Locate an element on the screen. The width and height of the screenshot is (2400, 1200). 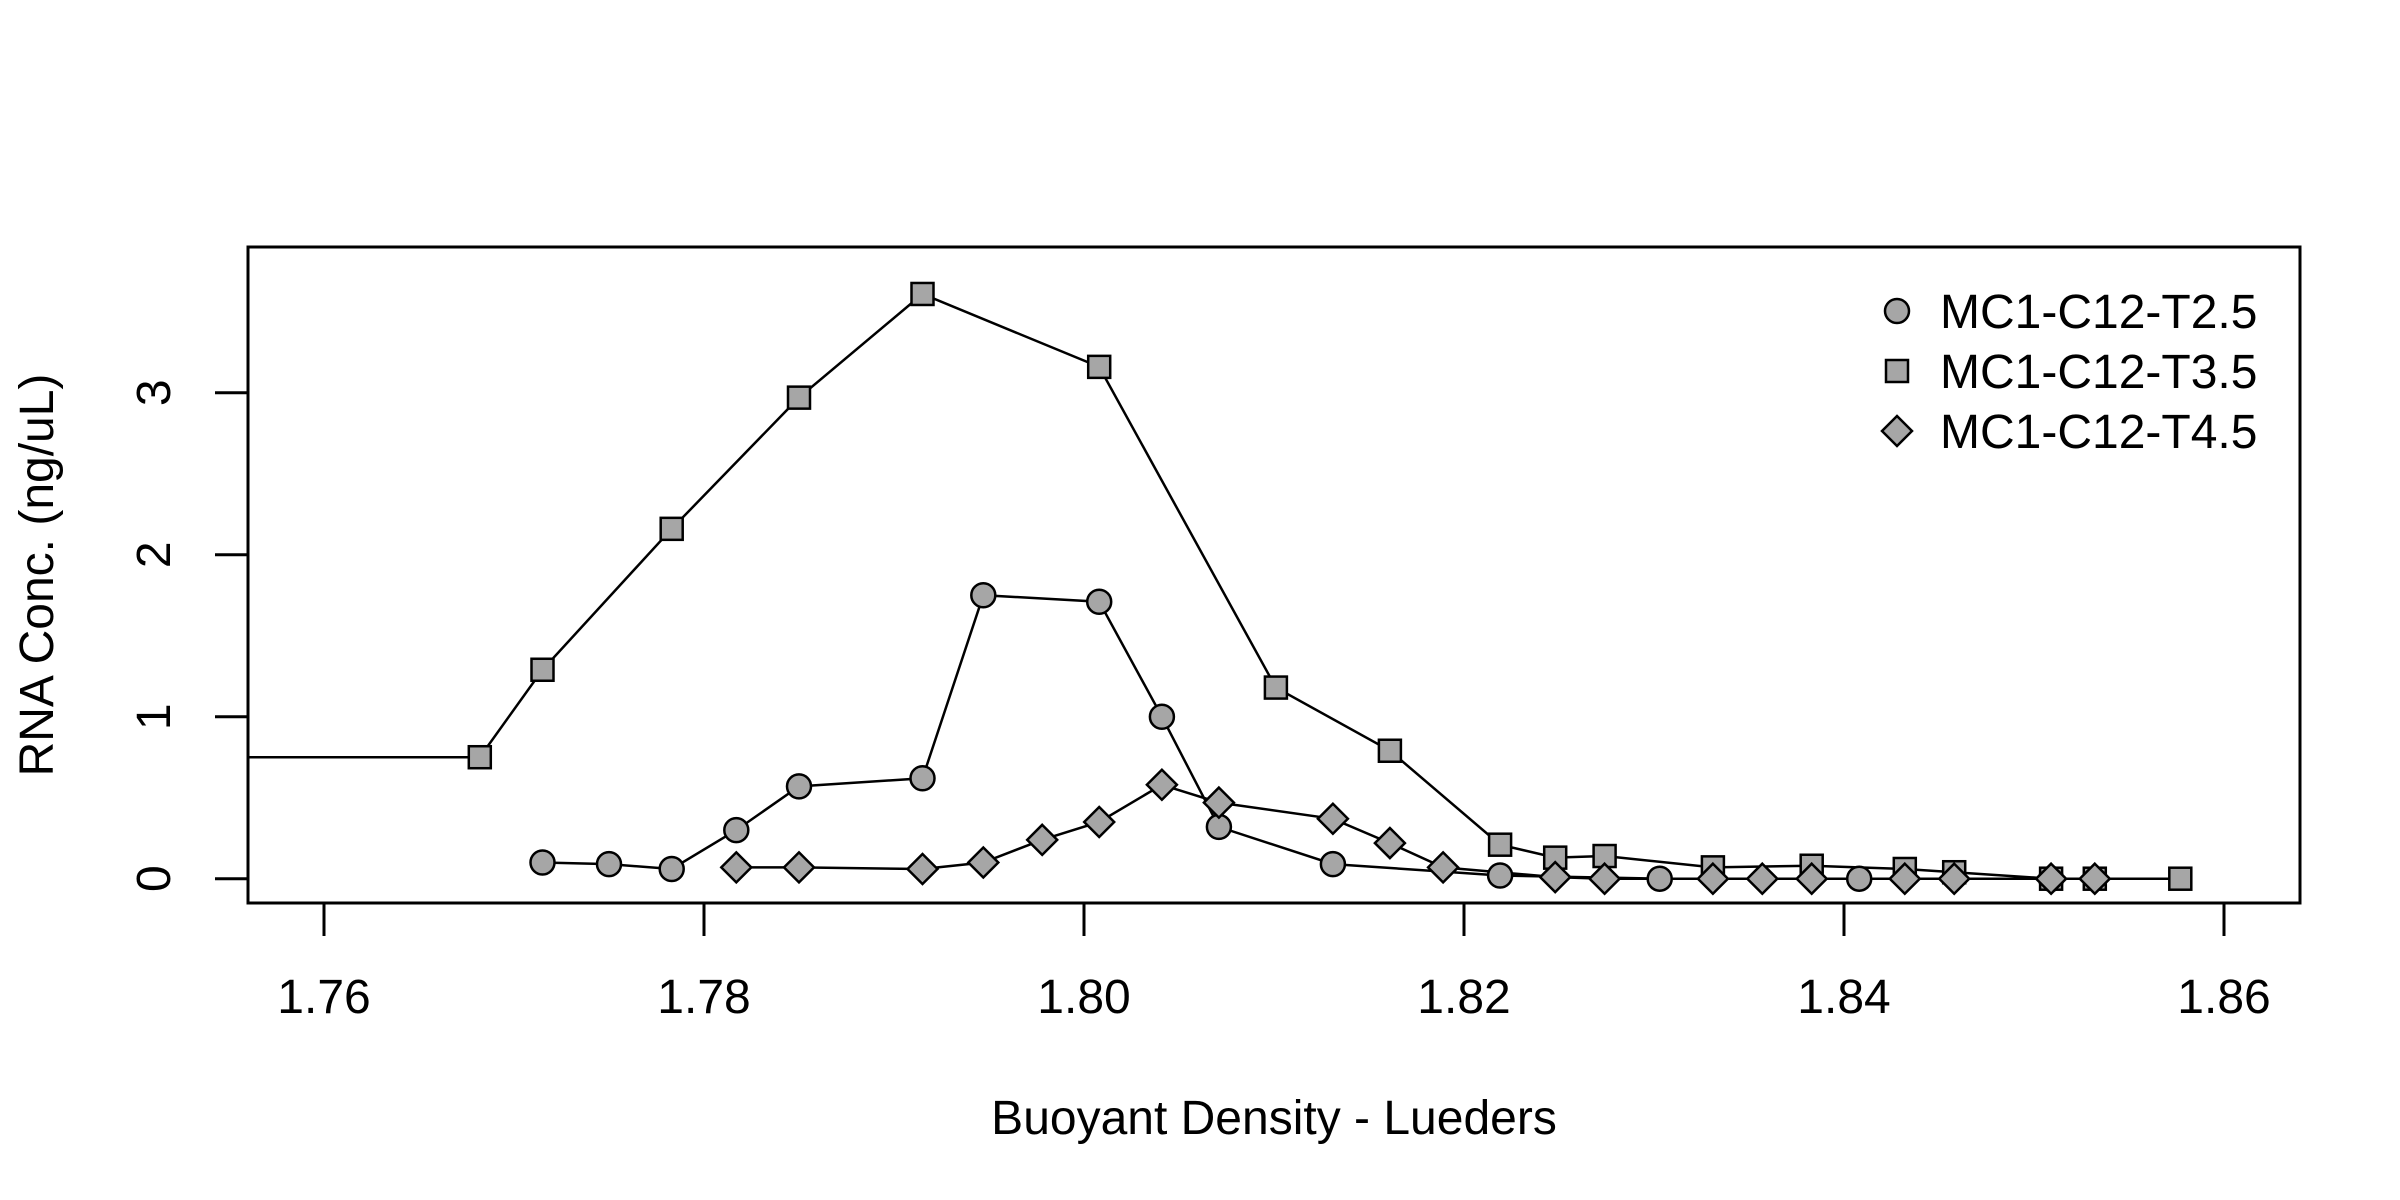
legend-label: MC1-C12-T2.5 is located at coordinates (2098, 312).